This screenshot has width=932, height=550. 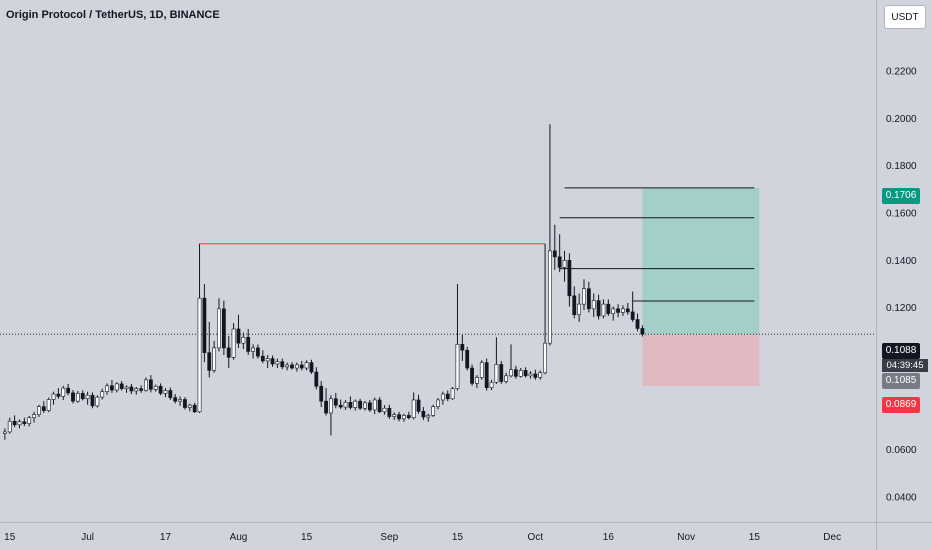 What do you see at coordinates (239, 537) in the screenshot?
I see `time-tick-label: Aug` at bounding box center [239, 537].